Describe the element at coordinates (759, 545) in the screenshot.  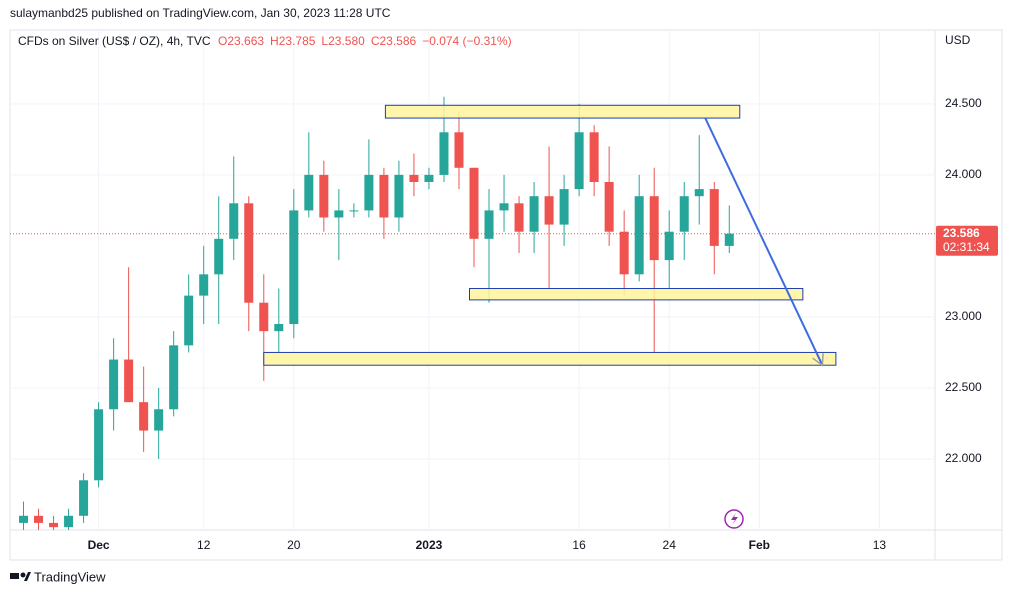
I see `x-tick-label: Feb` at that location.